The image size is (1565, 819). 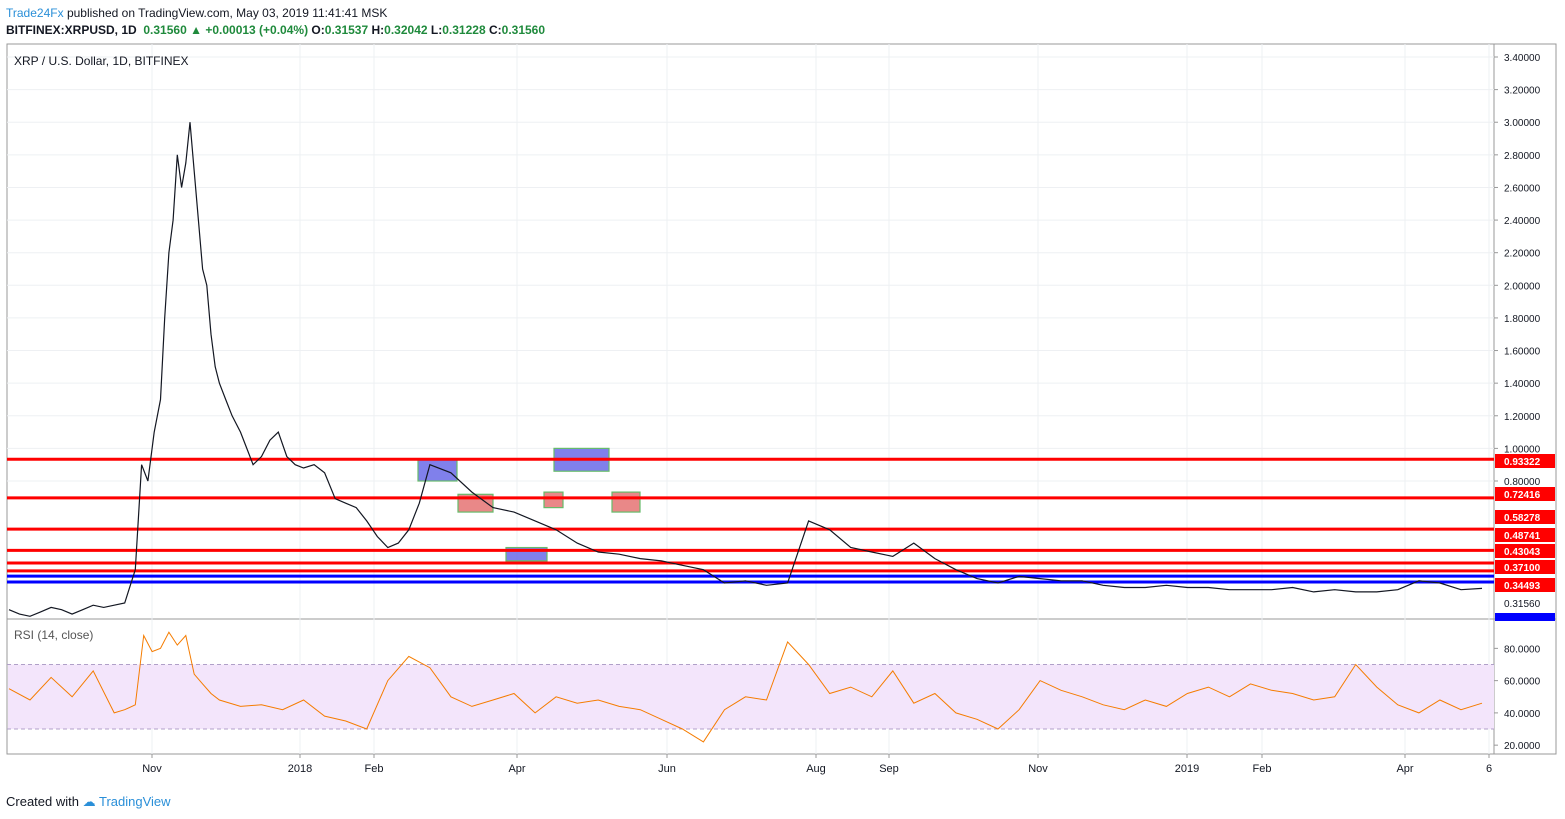 I want to click on last-price-label: 0.31560, so click(x=1522, y=604).